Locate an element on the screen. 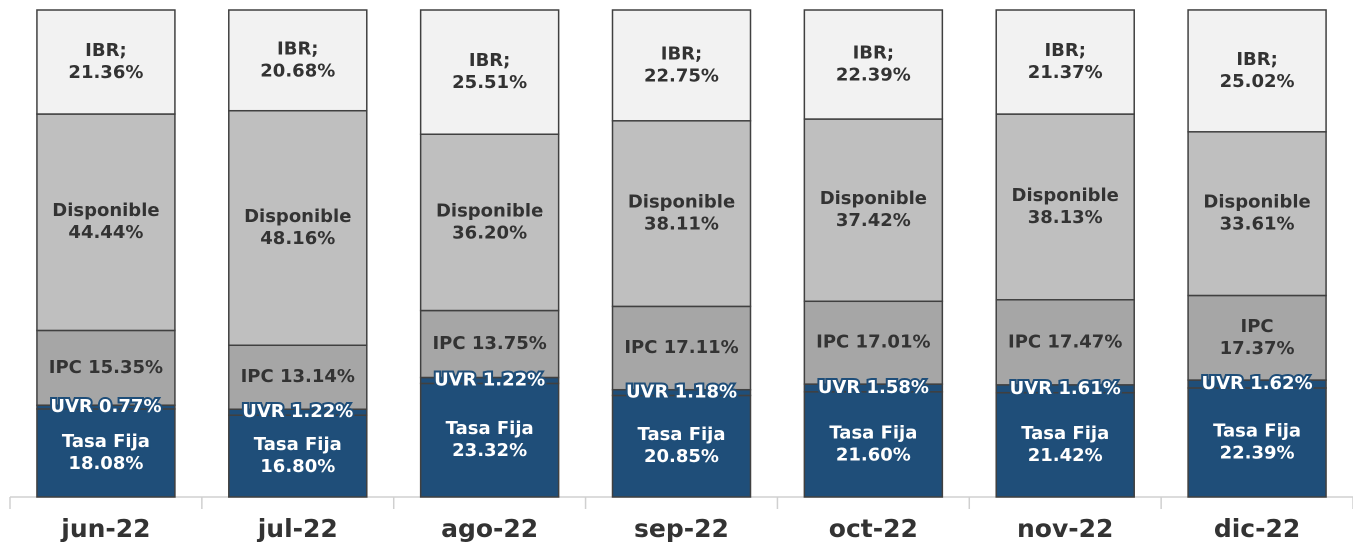 This screenshot has width=1353, height=550. data-label: Tasa Fija 23.32% is located at coordinates (490, 439).